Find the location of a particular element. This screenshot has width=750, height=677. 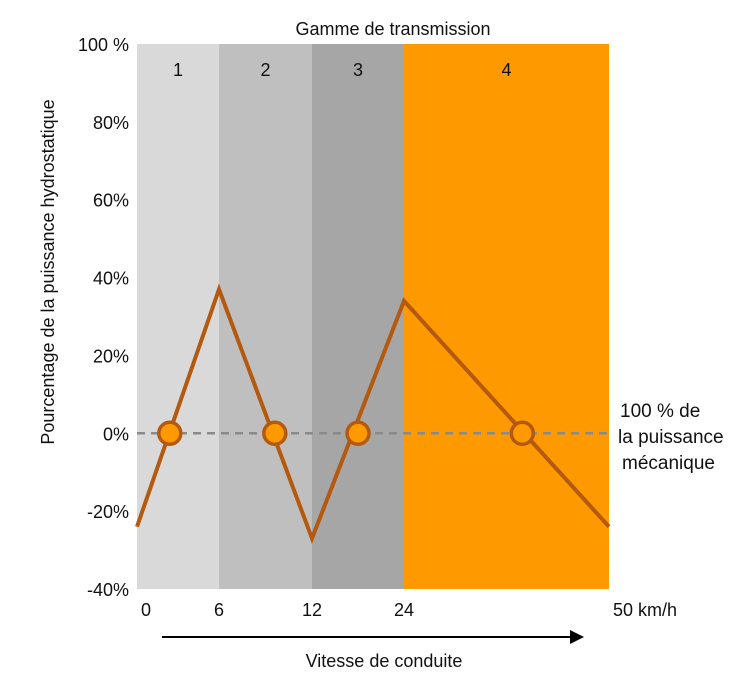

x-tick-label: 24 is located at coordinates (404, 610).